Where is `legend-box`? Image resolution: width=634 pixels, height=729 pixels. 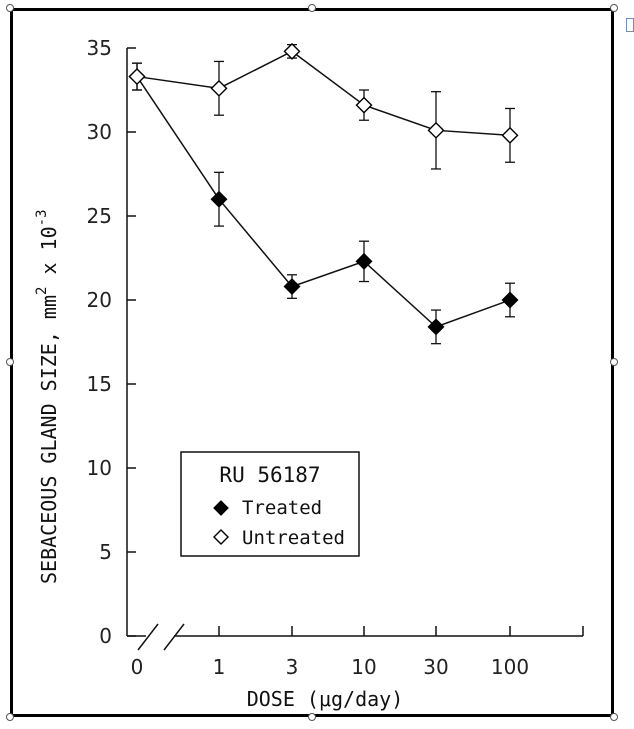
legend-box is located at coordinates (270, 504).